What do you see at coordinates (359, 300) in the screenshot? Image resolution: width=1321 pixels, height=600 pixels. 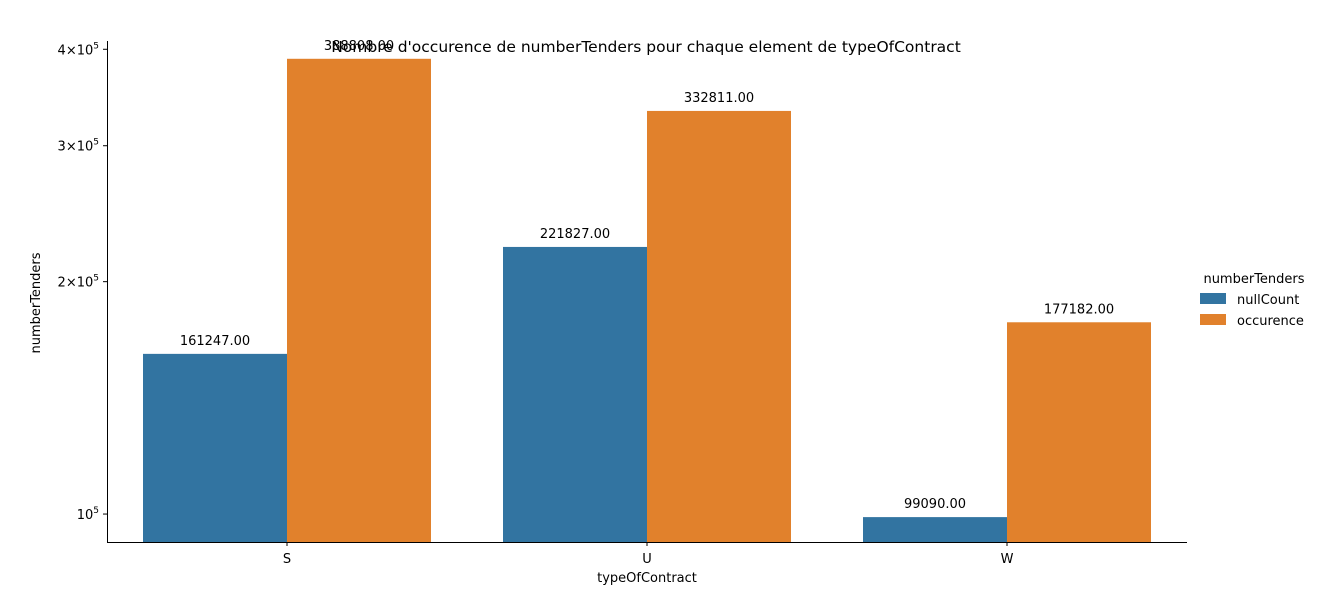 I see `bar-occurence-S` at bounding box center [359, 300].